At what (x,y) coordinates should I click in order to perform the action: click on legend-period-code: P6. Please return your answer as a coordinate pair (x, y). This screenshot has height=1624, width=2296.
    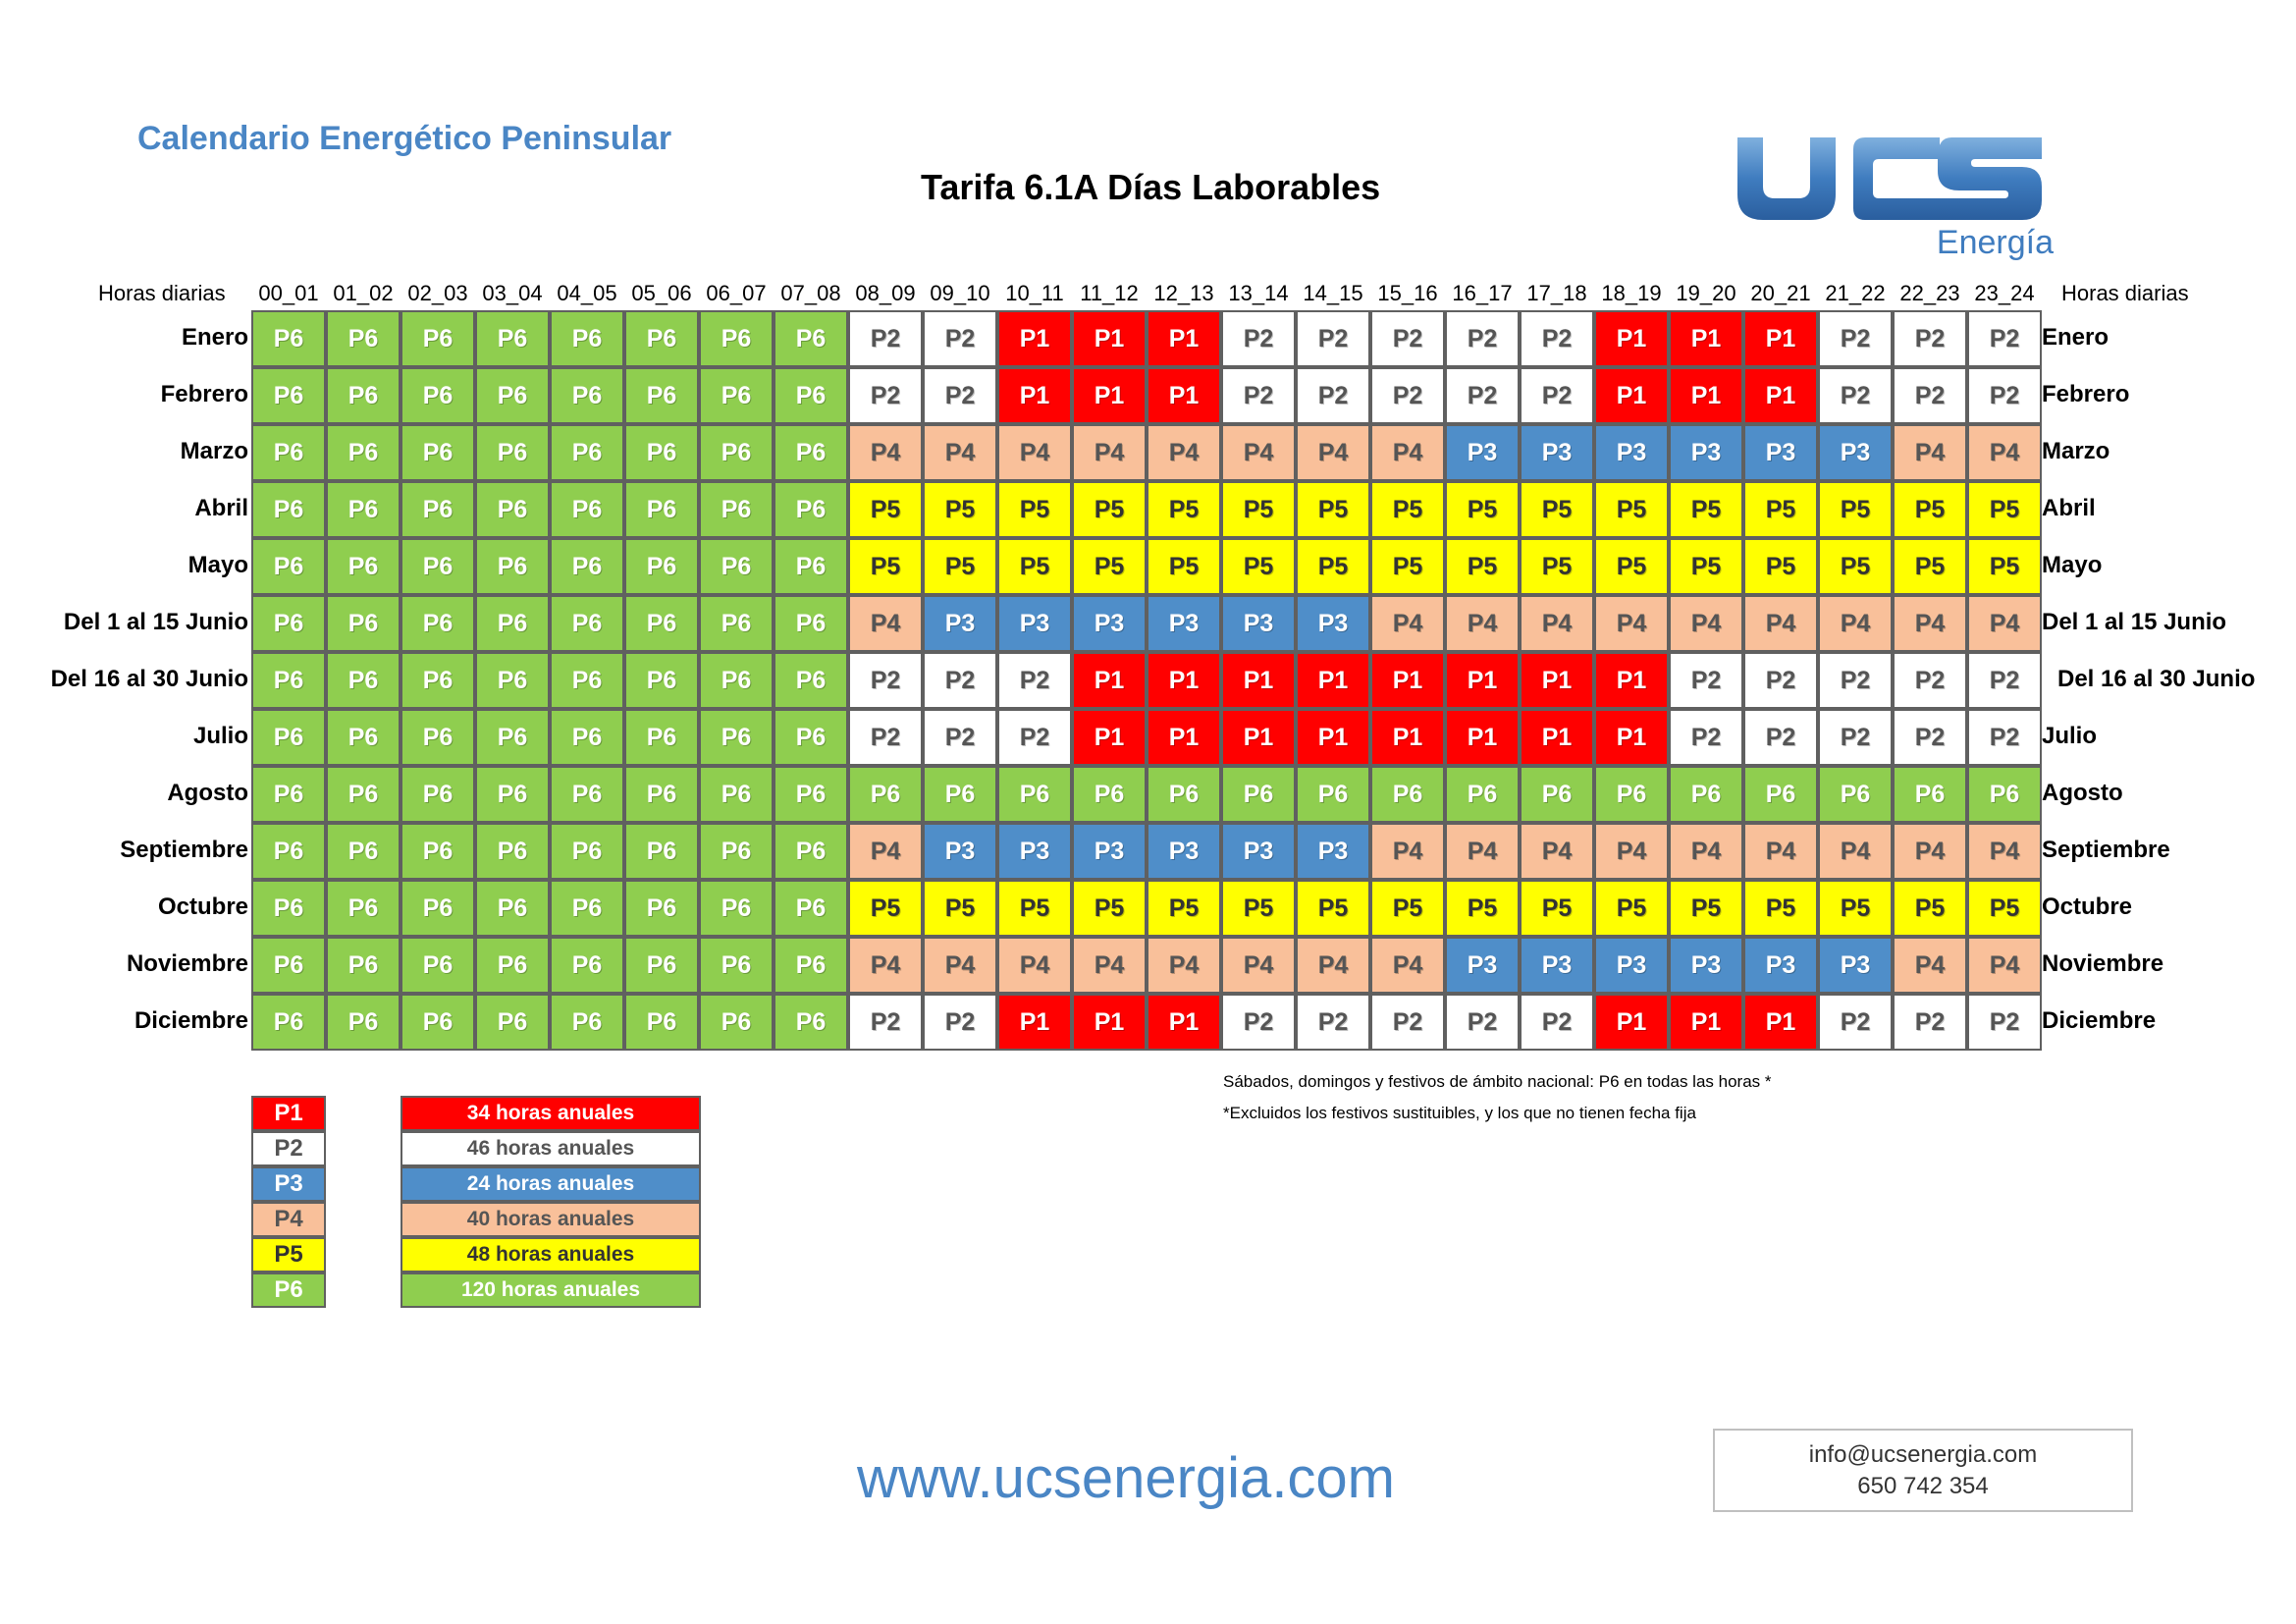
    Looking at the image, I should click on (289, 1290).